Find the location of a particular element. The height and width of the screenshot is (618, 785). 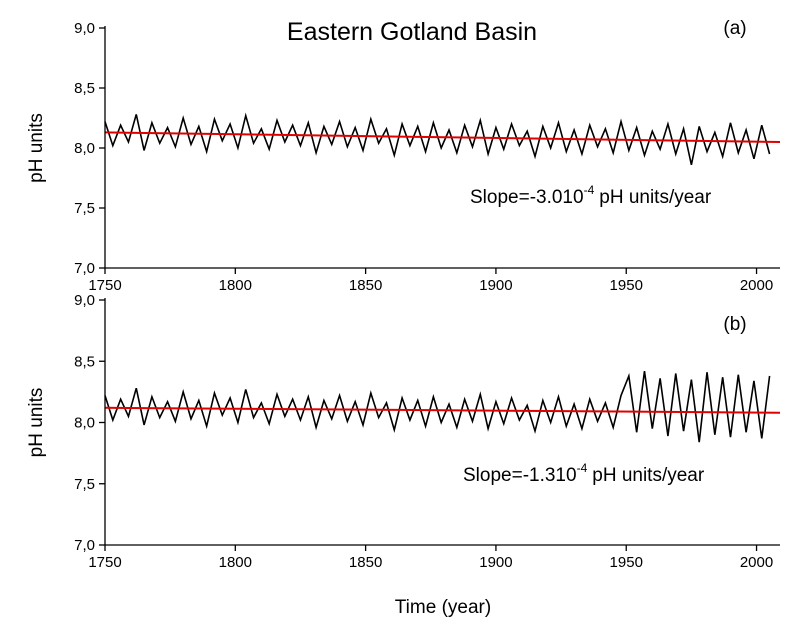

slope-annotation: Slope=-1.310-4 pH units/year is located at coordinates (584, 473).